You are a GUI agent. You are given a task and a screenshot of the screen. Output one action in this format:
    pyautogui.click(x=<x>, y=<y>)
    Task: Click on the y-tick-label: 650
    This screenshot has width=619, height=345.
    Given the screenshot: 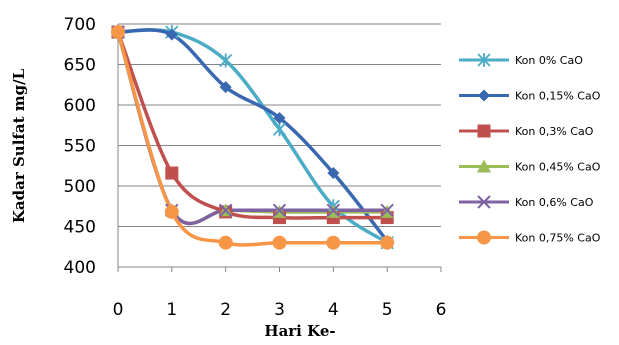 What is the action you would take?
    pyautogui.click(x=80, y=66)
    